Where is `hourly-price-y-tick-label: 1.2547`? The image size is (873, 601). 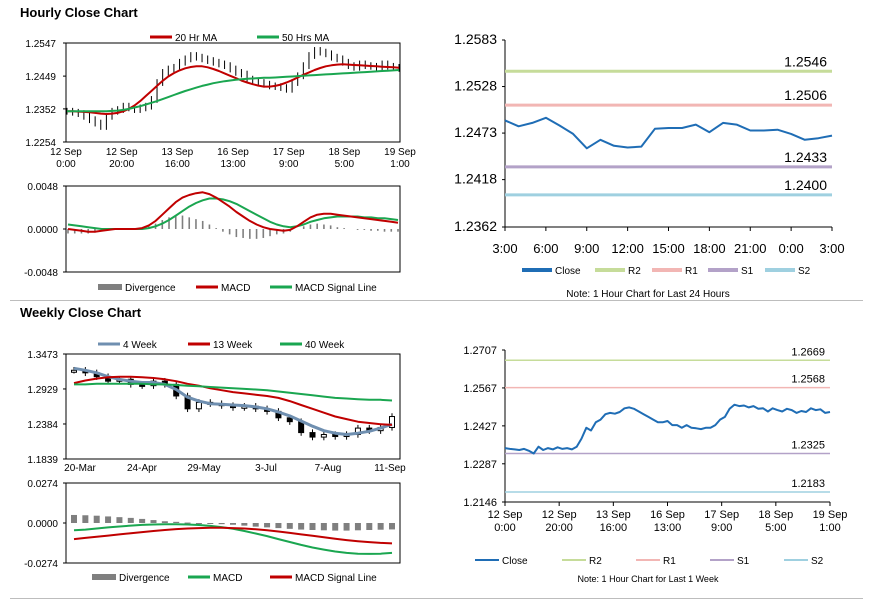 hourly-price-y-tick-label: 1.2547 is located at coordinates (40, 44).